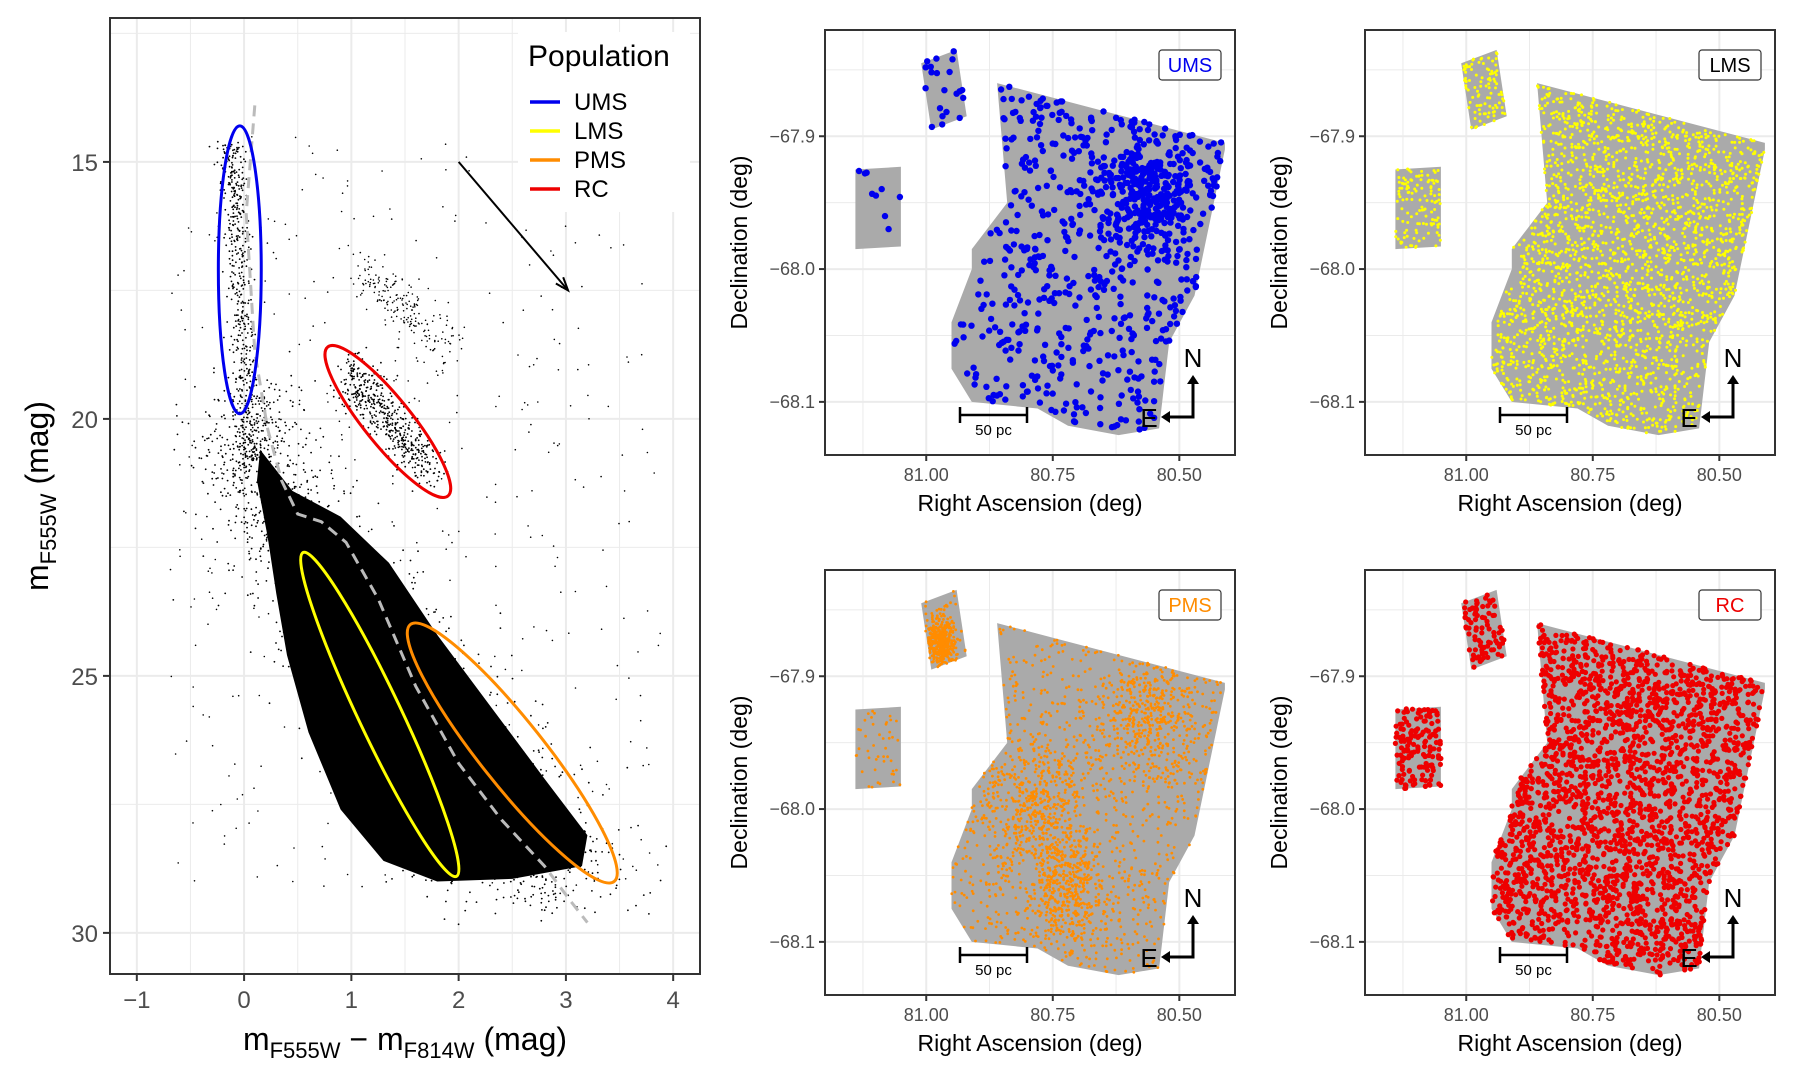 The image size is (1800, 1085). Describe the element at coordinates (565, 1000) in the screenshot. I see `cmd-xtick-label: 3` at that location.